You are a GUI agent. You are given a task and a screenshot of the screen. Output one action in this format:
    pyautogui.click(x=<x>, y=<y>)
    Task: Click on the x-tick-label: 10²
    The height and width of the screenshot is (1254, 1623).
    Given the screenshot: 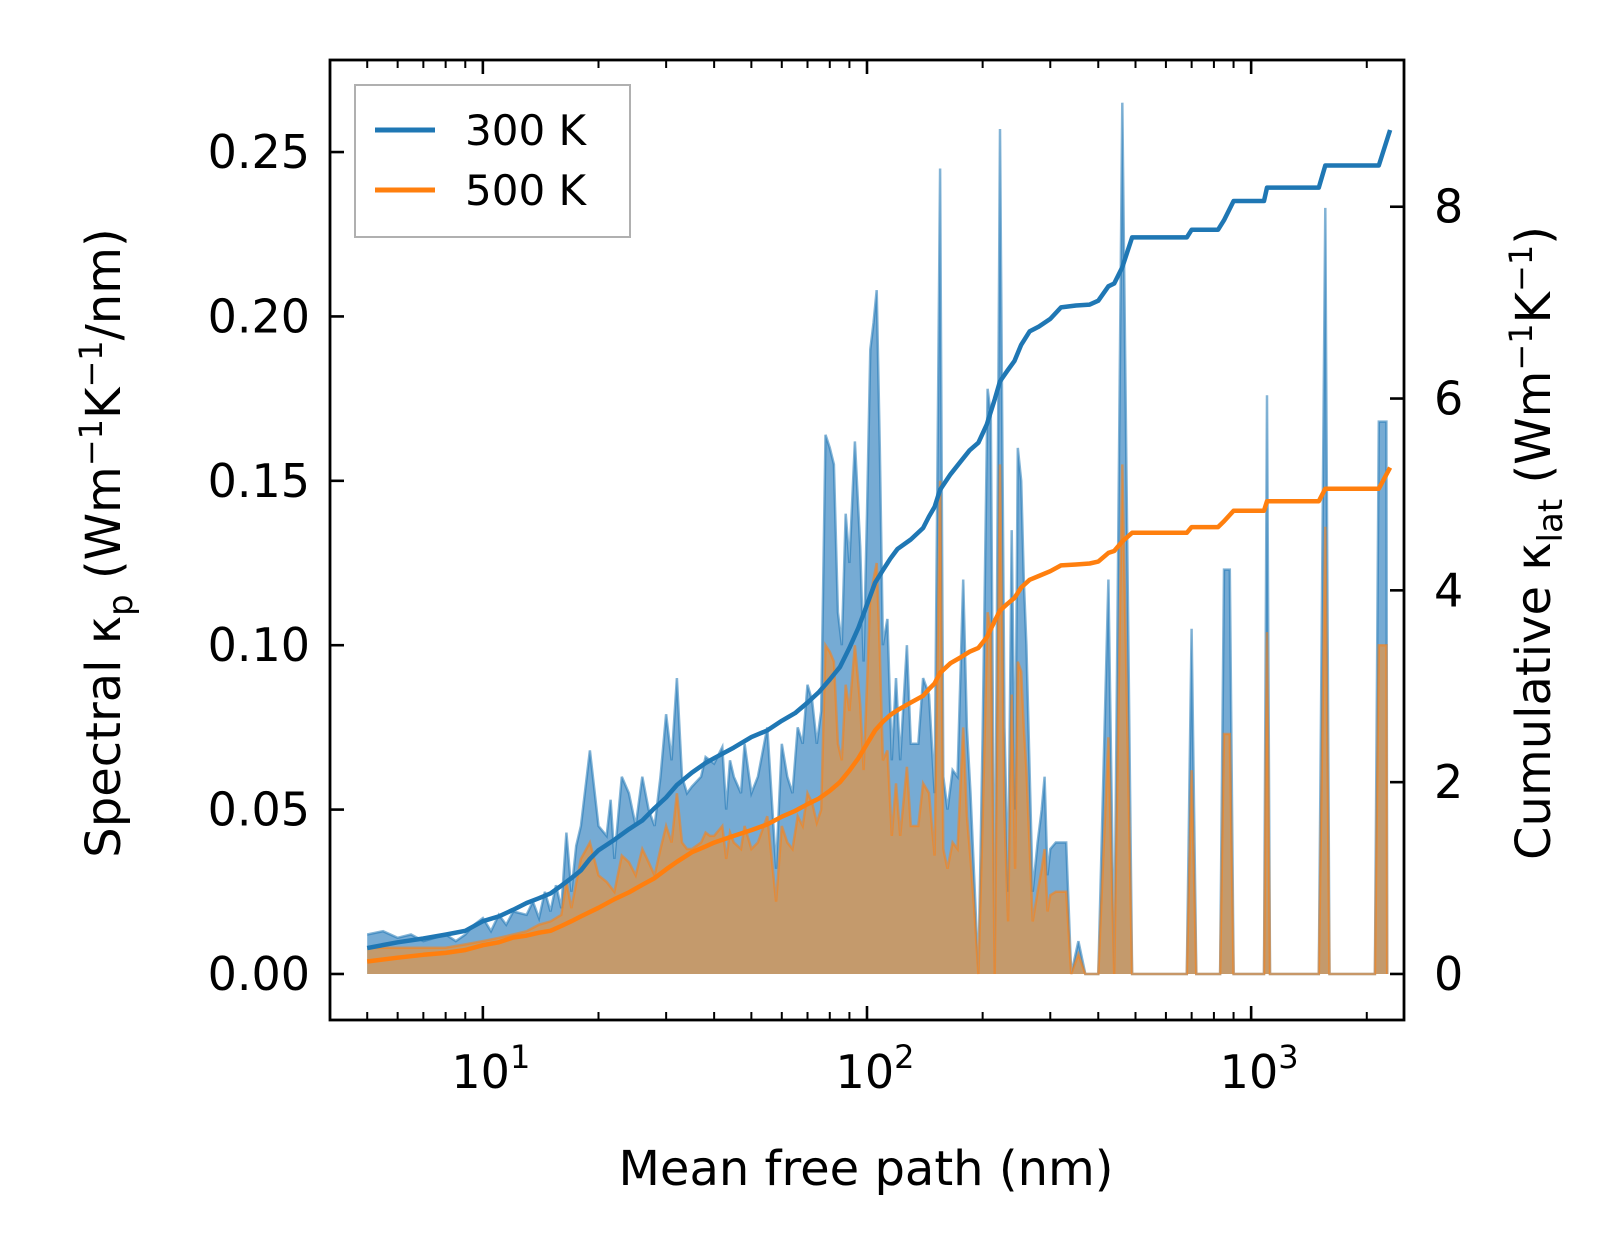 What is the action you would take?
    pyautogui.click(x=875, y=1068)
    